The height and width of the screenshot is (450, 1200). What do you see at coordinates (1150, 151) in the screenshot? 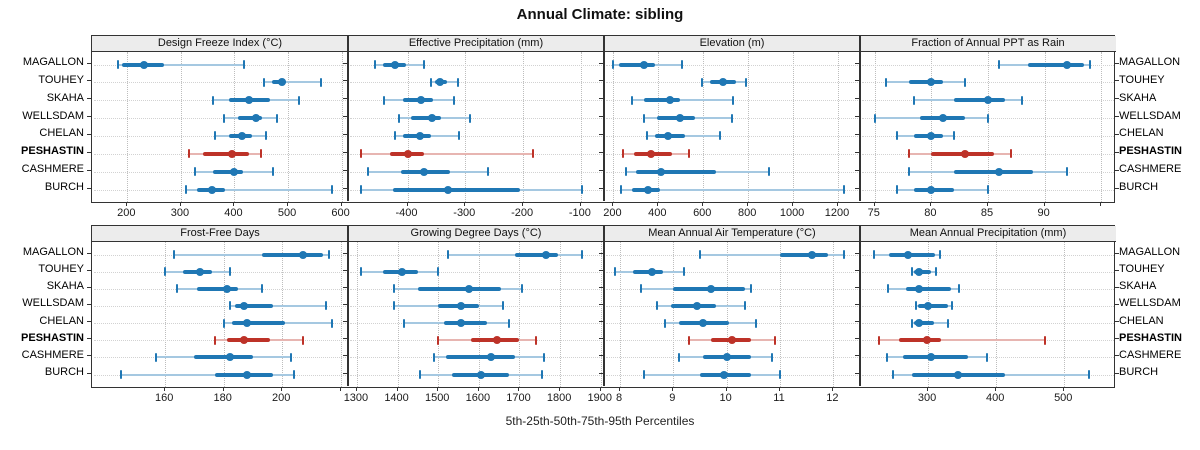
I see `row-label-right: PESHASTIN` at bounding box center [1150, 151].